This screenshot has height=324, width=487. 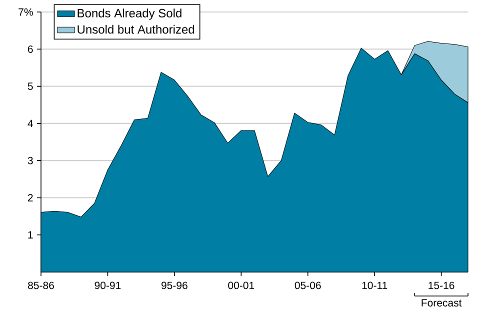 I want to click on x-tick-label: 85-86, so click(x=41, y=286).